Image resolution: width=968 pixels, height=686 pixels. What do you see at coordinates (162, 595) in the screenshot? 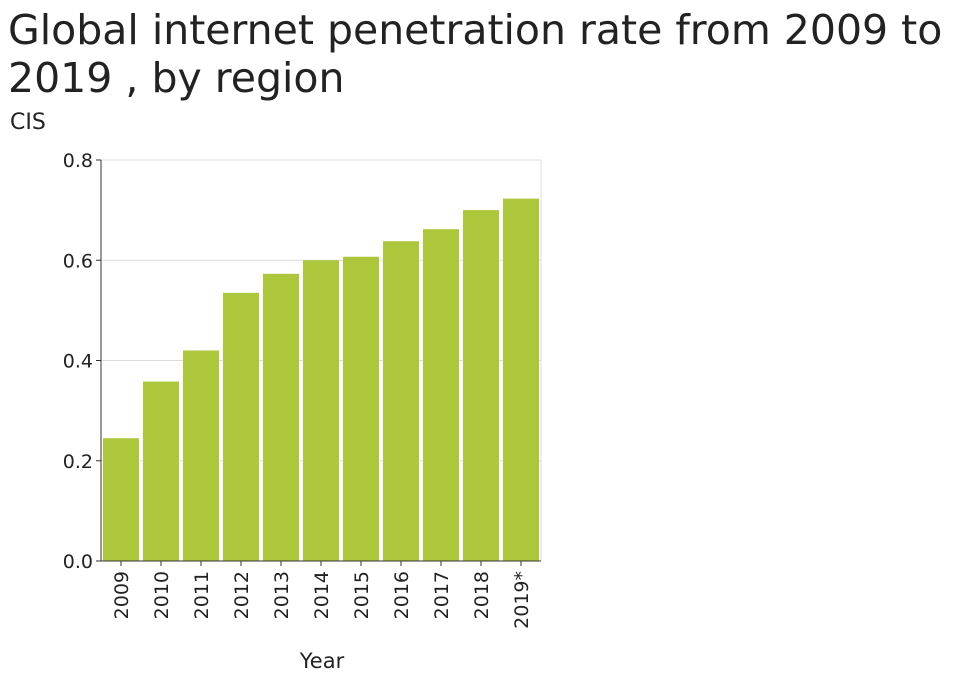
I see `x-tick-label: 2010` at bounding box center [162, 595].